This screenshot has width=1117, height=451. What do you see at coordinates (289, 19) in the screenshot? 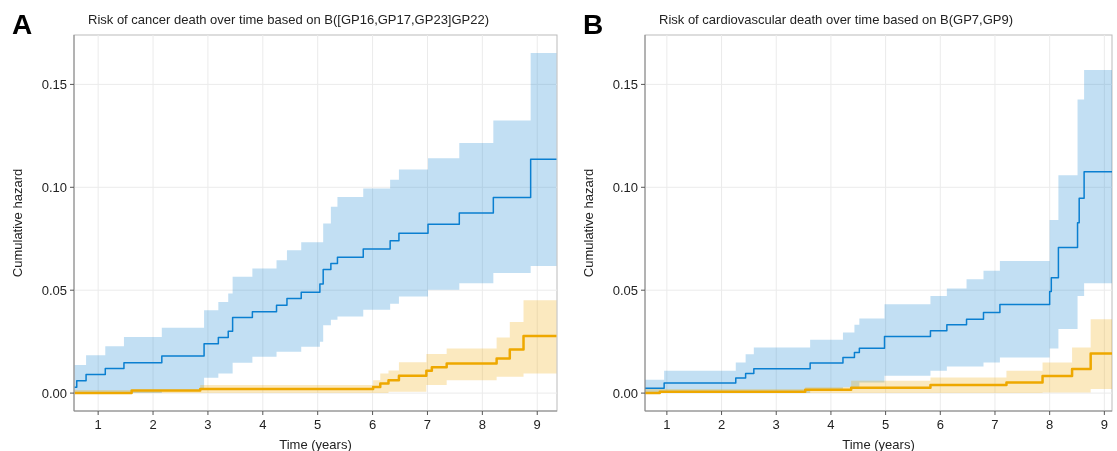
I see `chart-title: Risk of cancer death over time based on B([GP16,GP17,GP23]GP22)` at bounding box center [289, 19].